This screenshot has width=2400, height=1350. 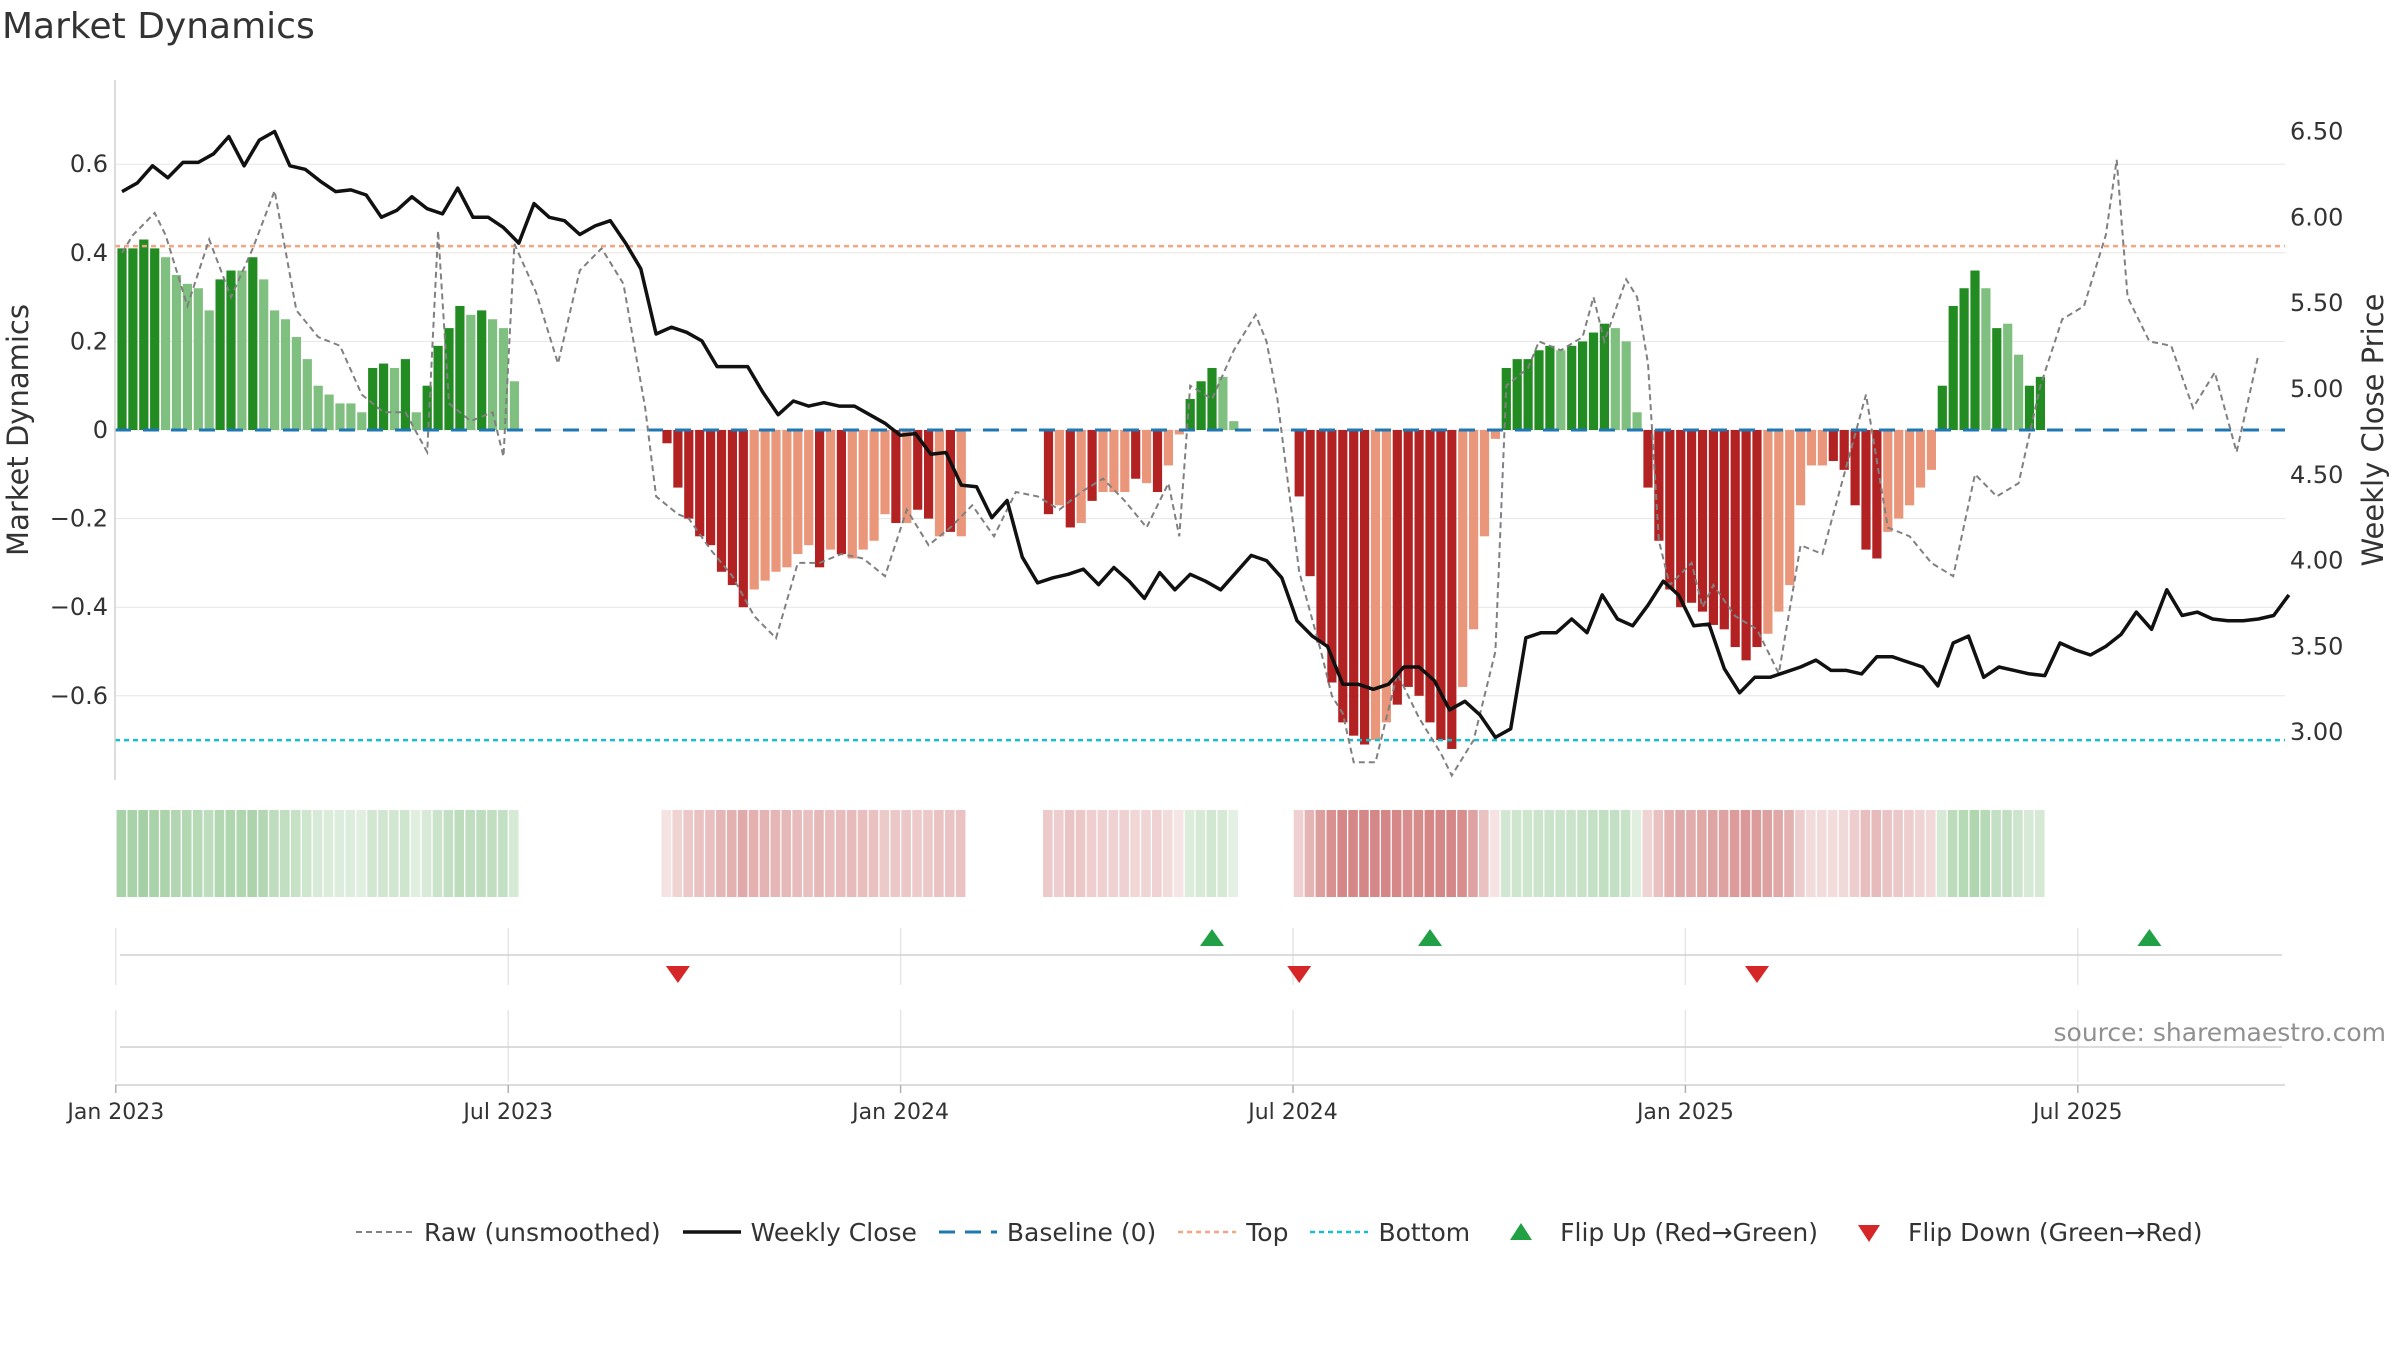 What do you see at coordinates (1292, 1112) in the screenshot?
I see `x-tick-label-3: Jul 2024` at bounding box center [1292, 1112].